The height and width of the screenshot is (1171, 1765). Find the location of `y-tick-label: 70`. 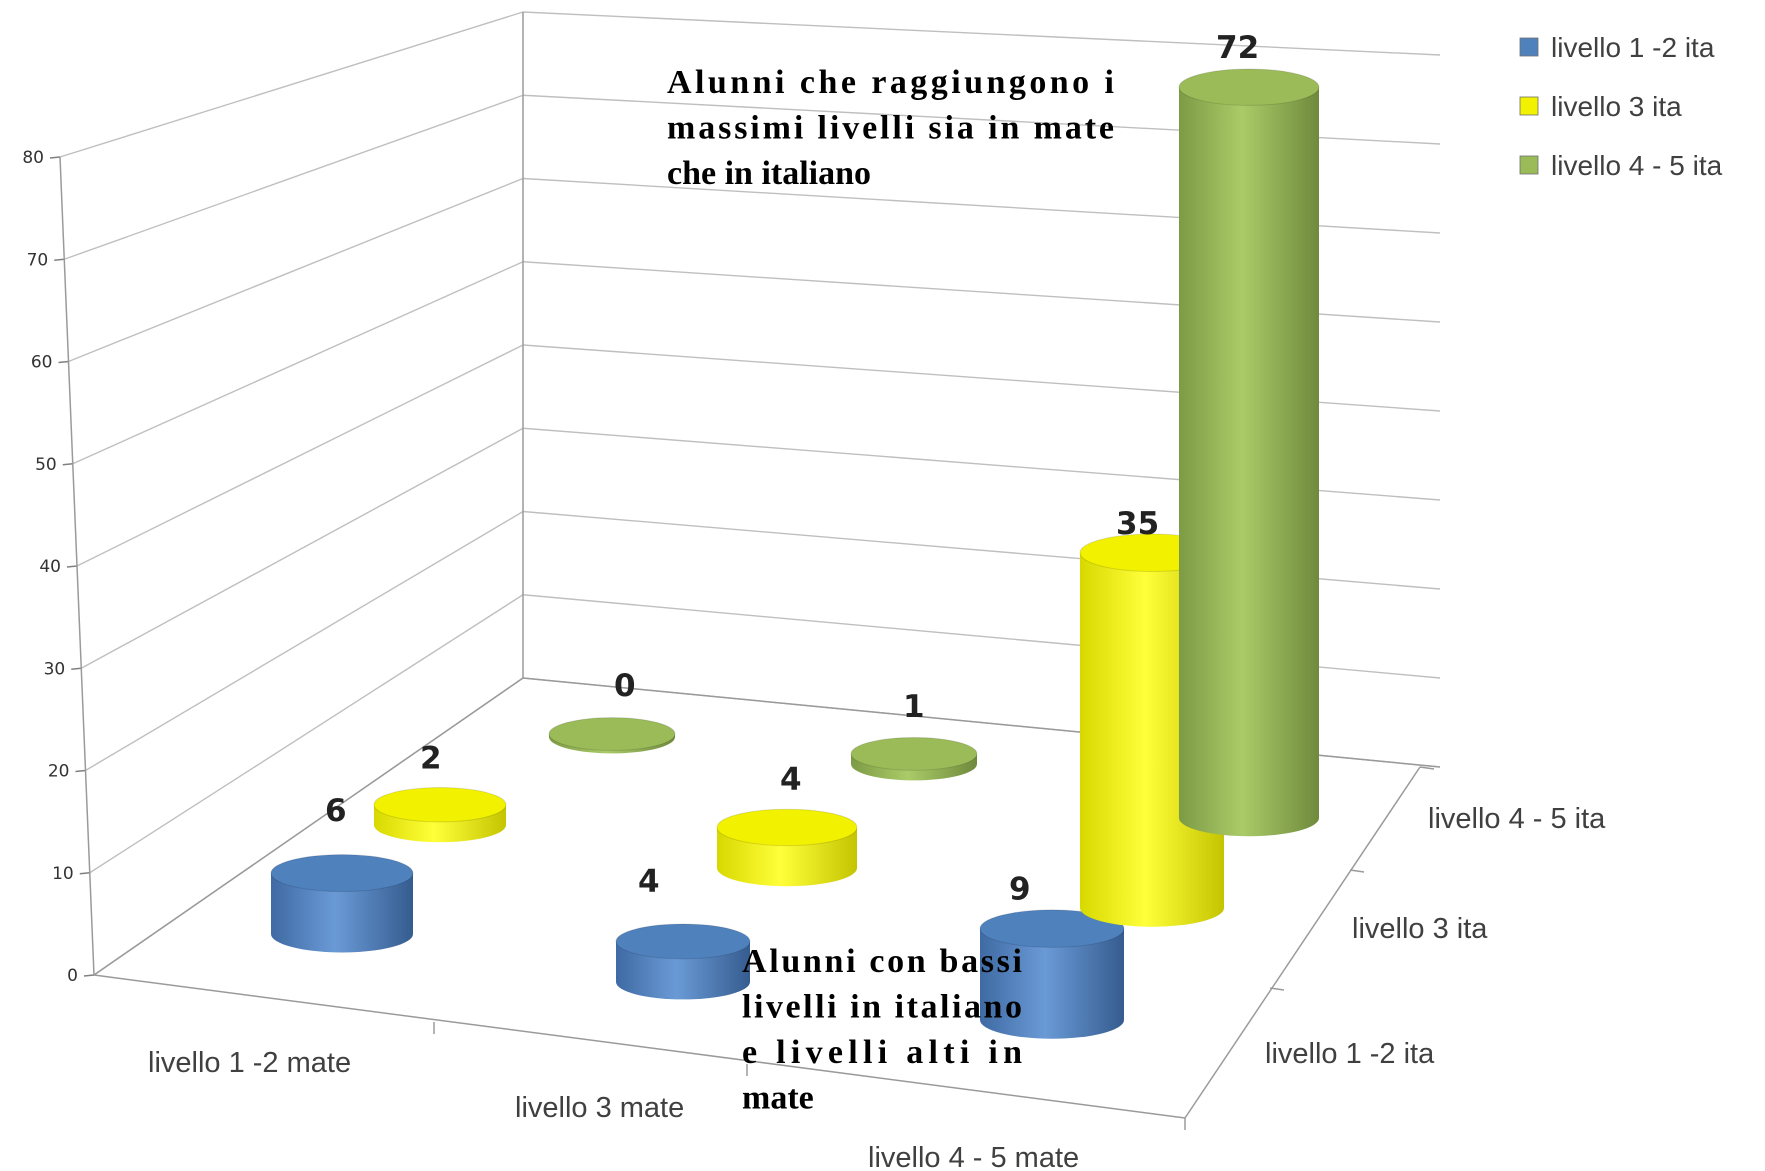

y-tick-label: 70 is located at coordinates (38, 260).